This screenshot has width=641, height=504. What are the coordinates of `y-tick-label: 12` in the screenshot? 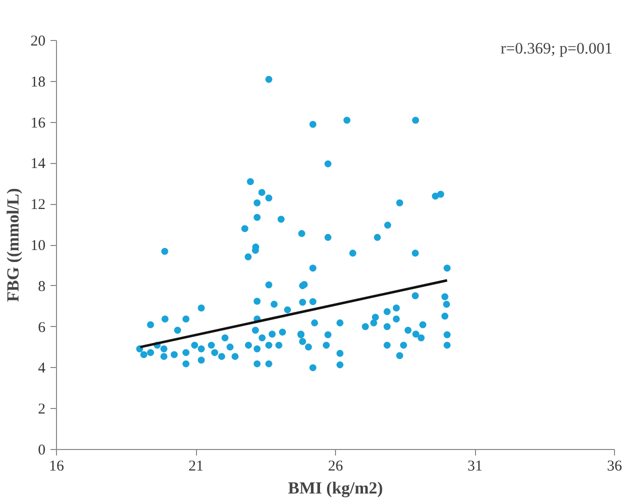 It's located at (38, 205).